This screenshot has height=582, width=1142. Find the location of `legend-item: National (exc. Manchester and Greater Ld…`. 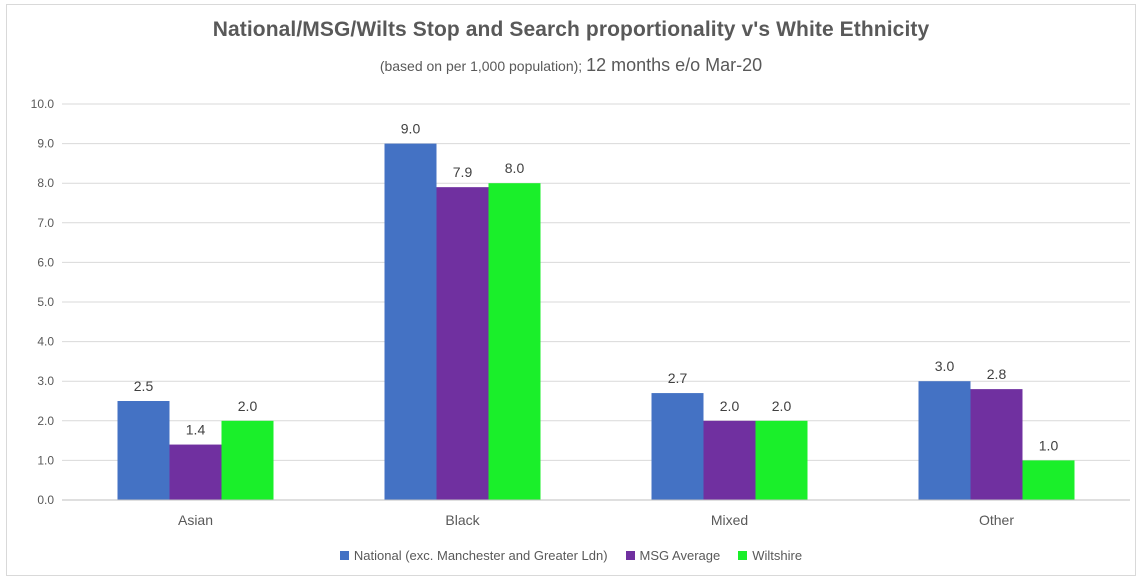

legend-item: National (exc. Manchester and Greater Ld… is located at coordinates (473, 555).